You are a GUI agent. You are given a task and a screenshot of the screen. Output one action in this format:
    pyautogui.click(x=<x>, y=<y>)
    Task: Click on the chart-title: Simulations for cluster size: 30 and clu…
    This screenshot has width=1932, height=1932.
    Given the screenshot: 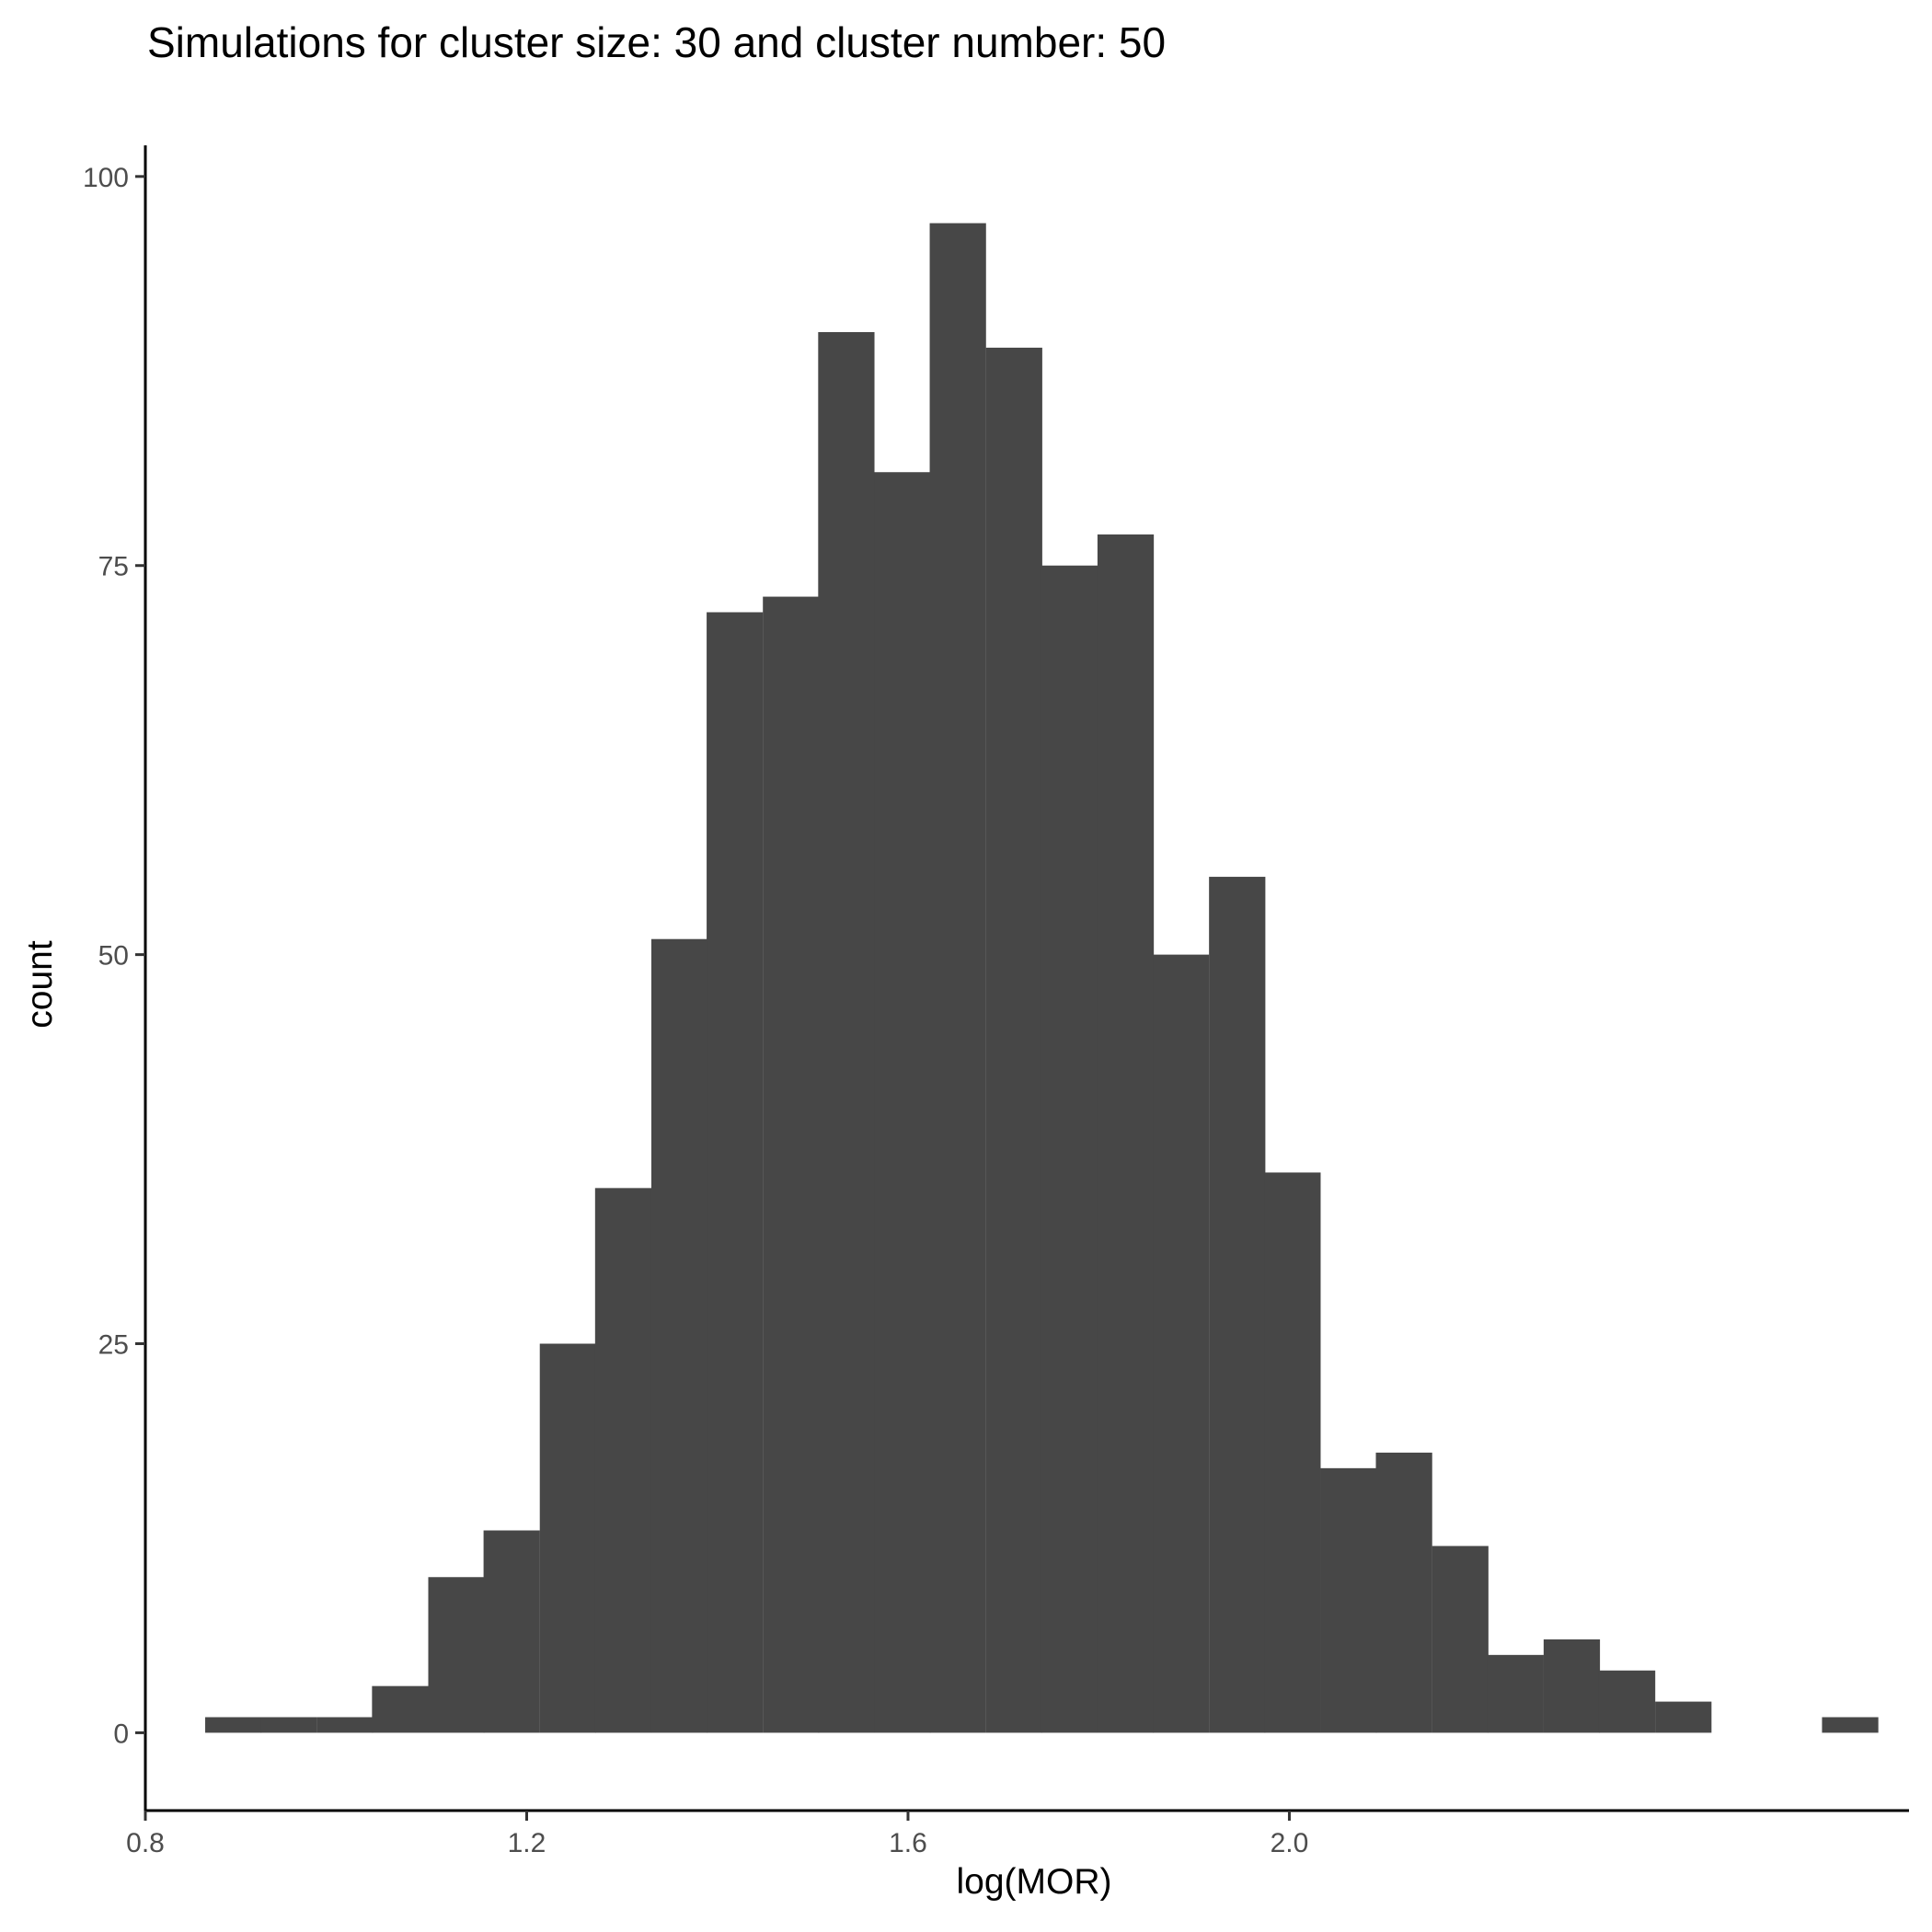 What is the action you would take?
    pyautogui.click(x=656, y=42)
    